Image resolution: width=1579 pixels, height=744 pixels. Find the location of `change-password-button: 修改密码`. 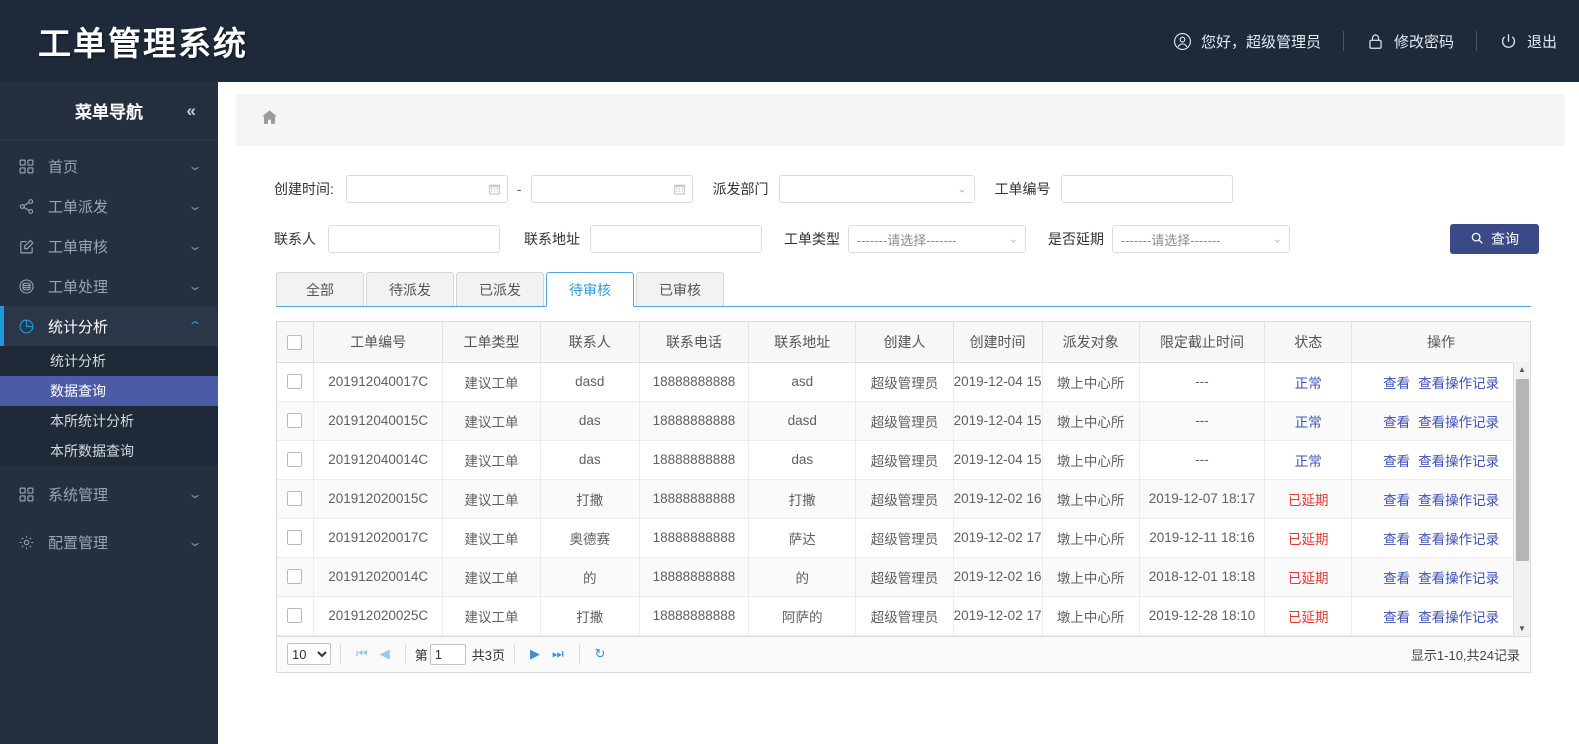

change-password-button: 修改密码 is located at coordinates (1410, 41).